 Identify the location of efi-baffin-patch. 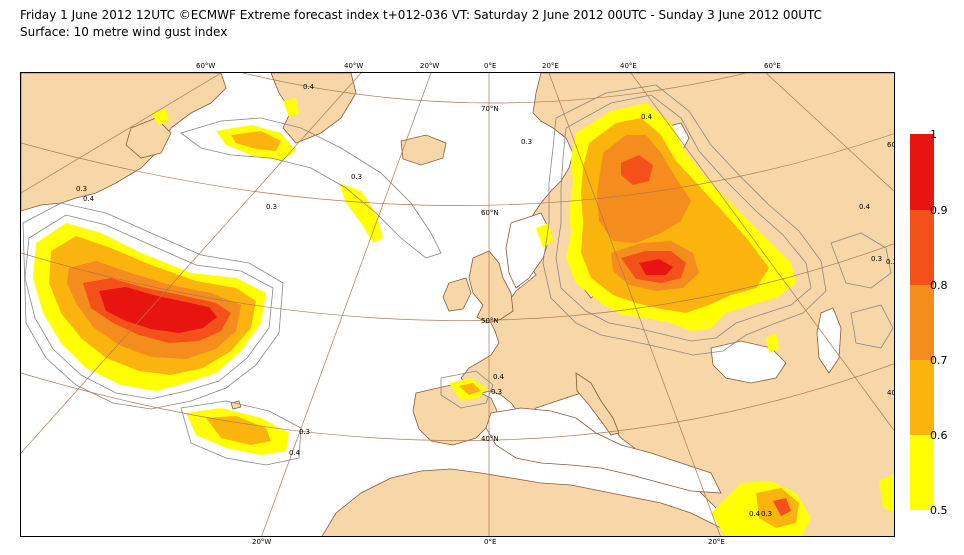
(160, 117).